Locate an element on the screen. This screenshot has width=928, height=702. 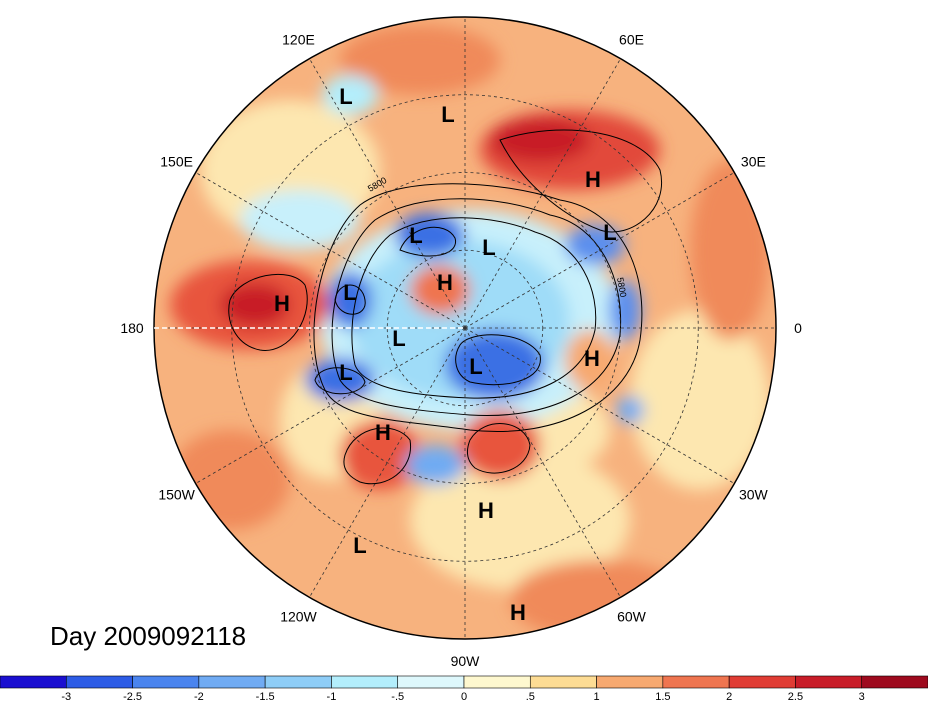
colorbar-tick-label: -3 is located at coordinates (66, 696).